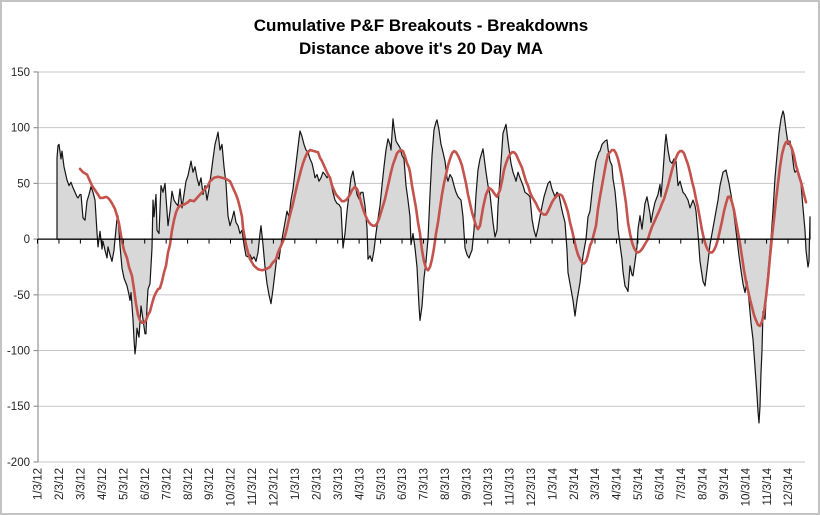  What do you see at coordinates (421, 48) in the screenshot?
I see `chart-title-line2: Distance above it's 20 Day MA` at bounding box center [421, 48].